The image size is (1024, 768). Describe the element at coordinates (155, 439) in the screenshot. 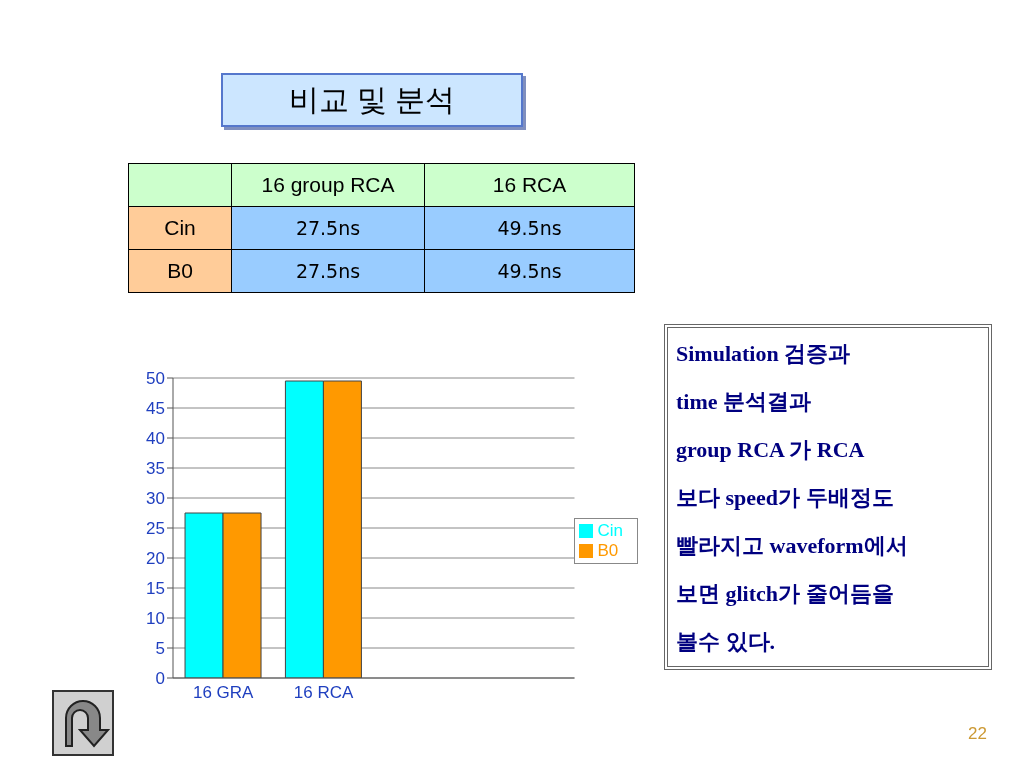

I see `y-tick-label: 40` at that location.